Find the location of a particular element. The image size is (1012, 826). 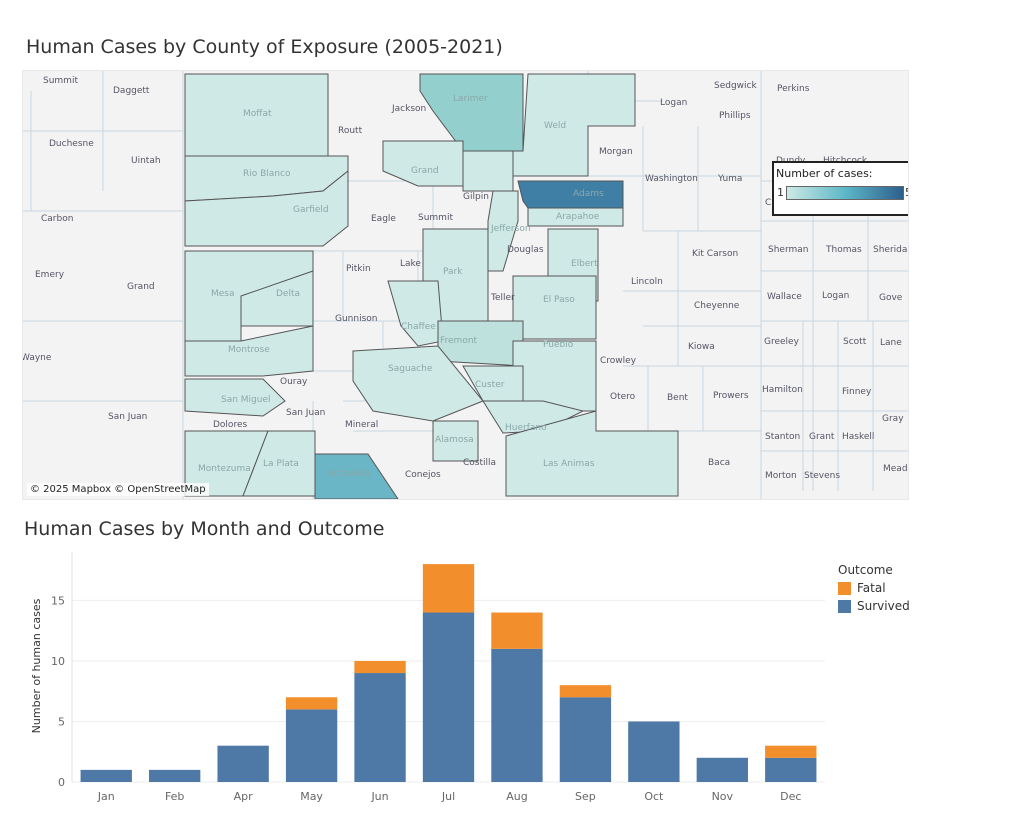

county-larimer is located at coordinates (471, 112).